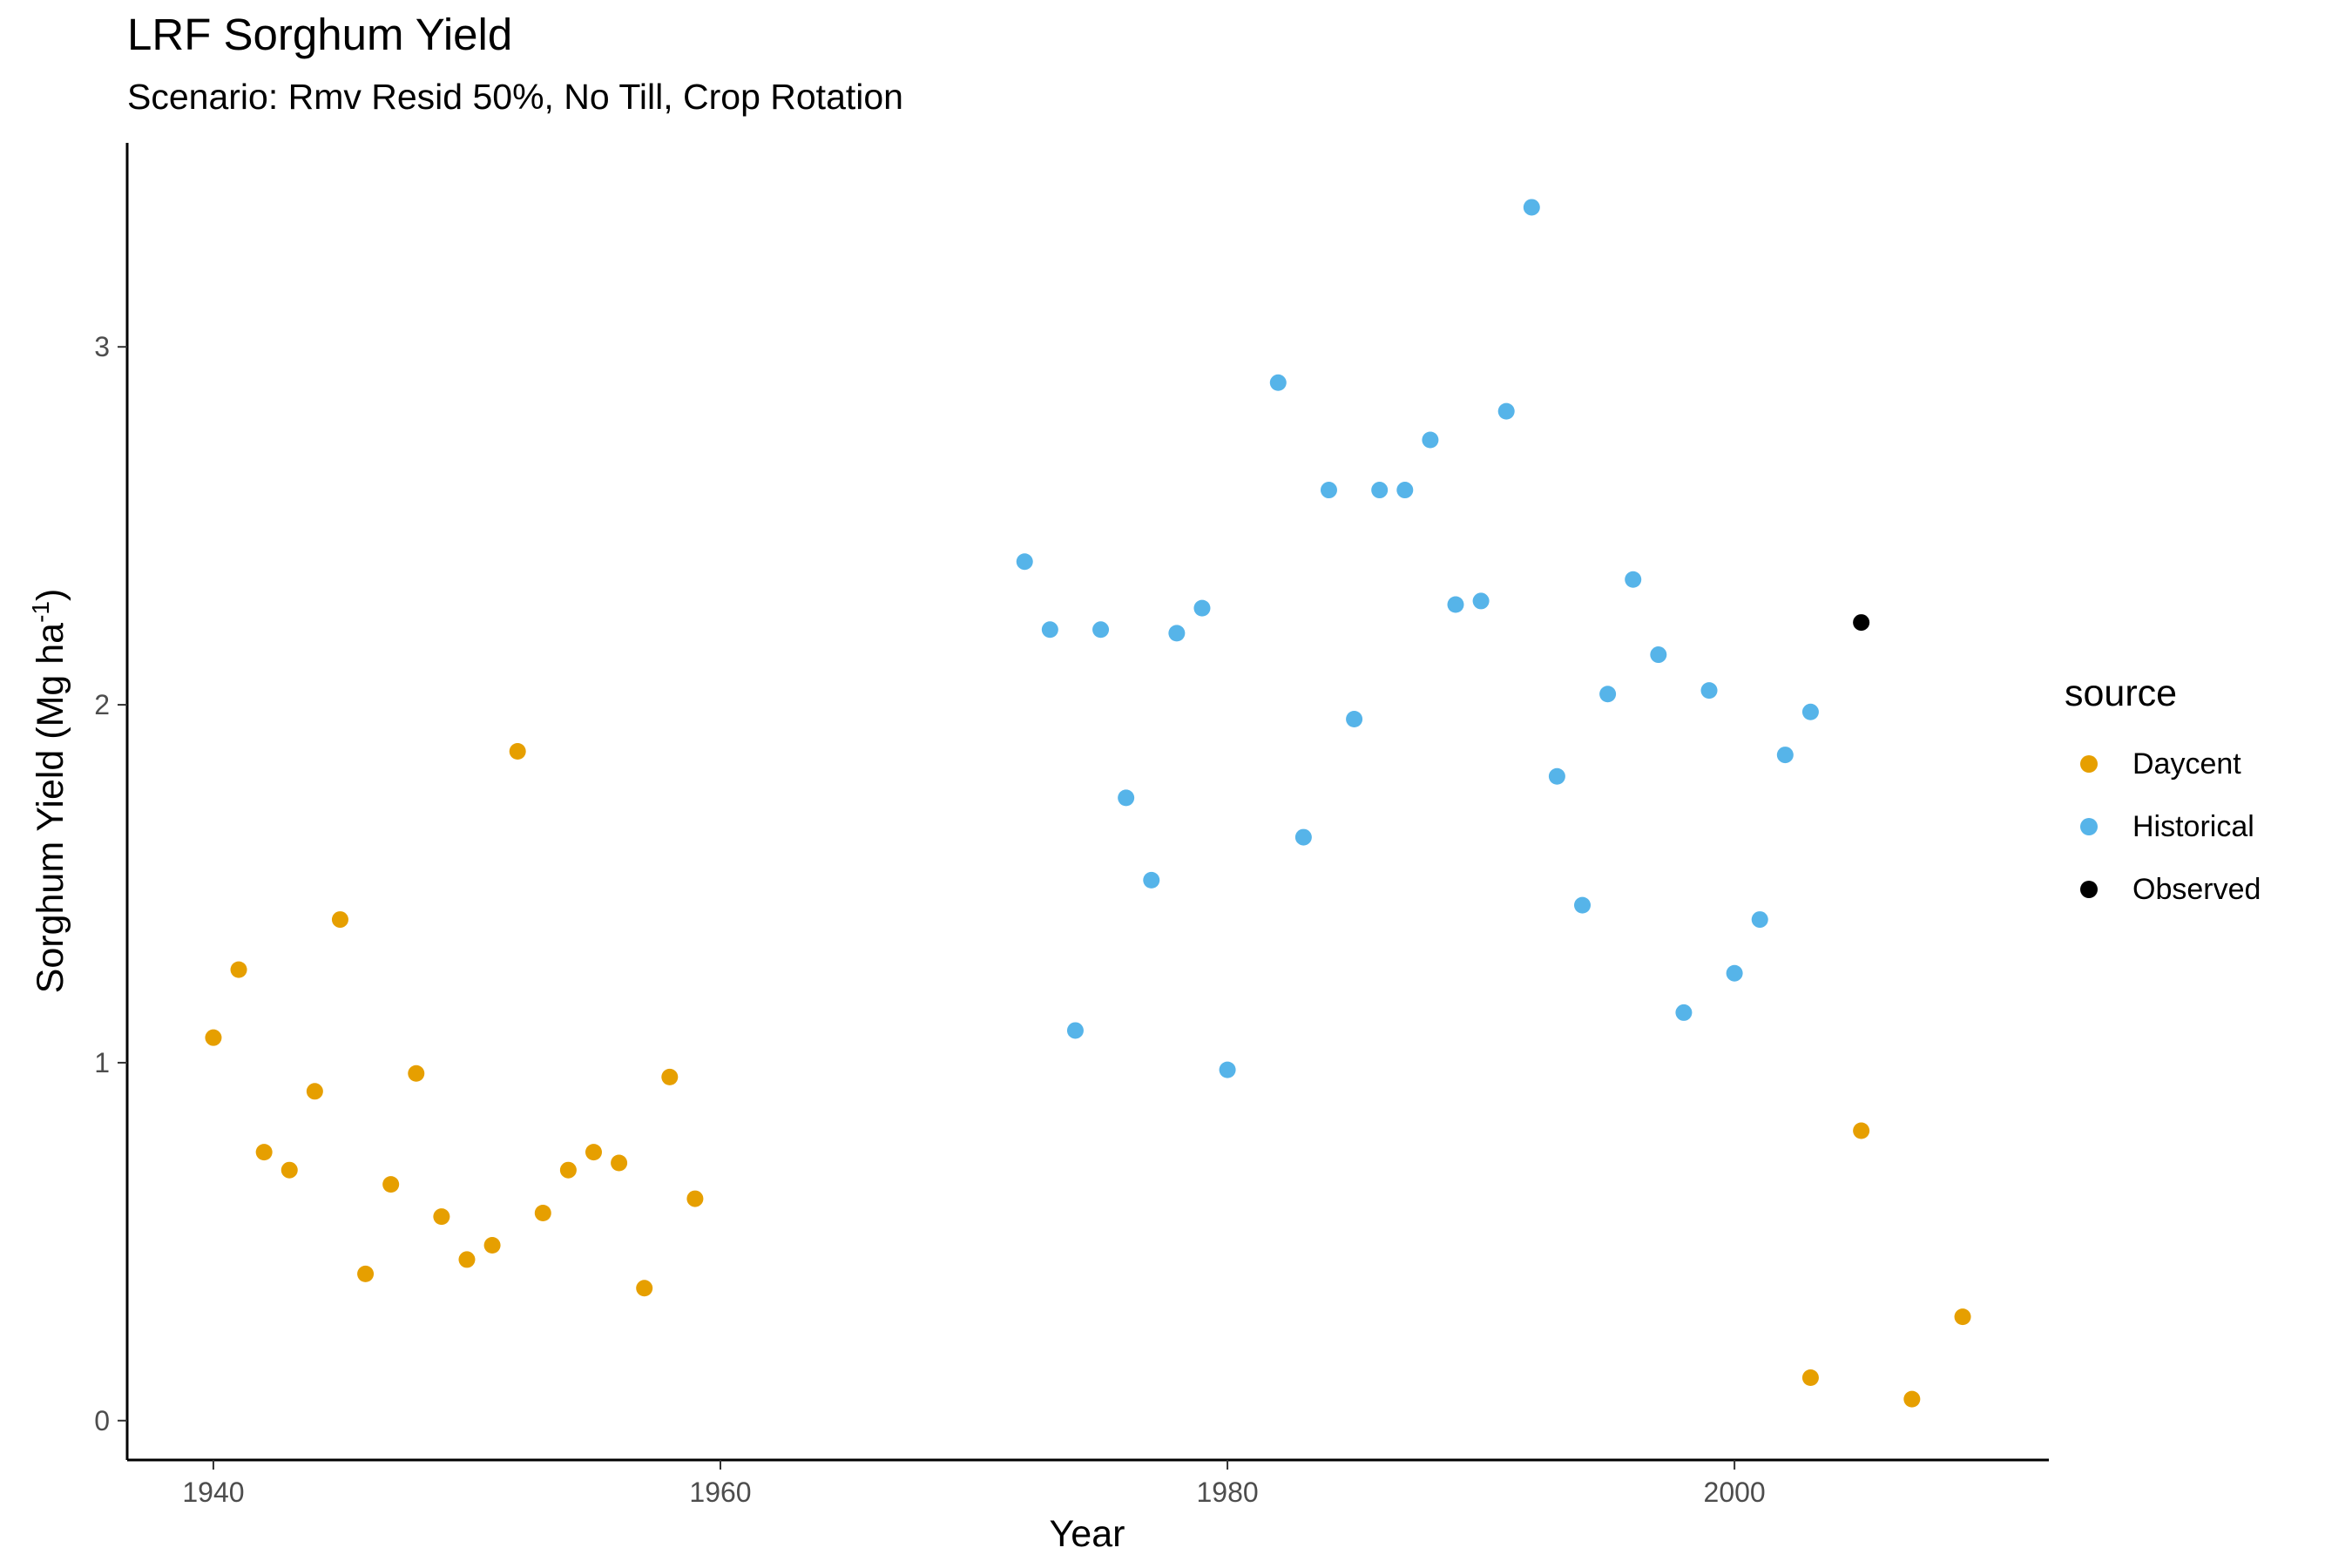 This screenshot has width=2352, height=1568. I want to click on legend-item-observed: Observed, so click(2163, 889).